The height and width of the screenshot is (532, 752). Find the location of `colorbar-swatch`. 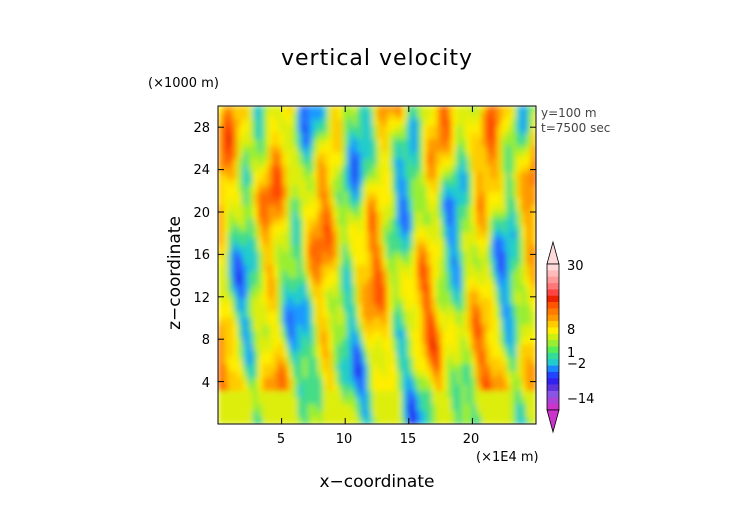

colorbar-swatch is located at coordinates (553, 343).